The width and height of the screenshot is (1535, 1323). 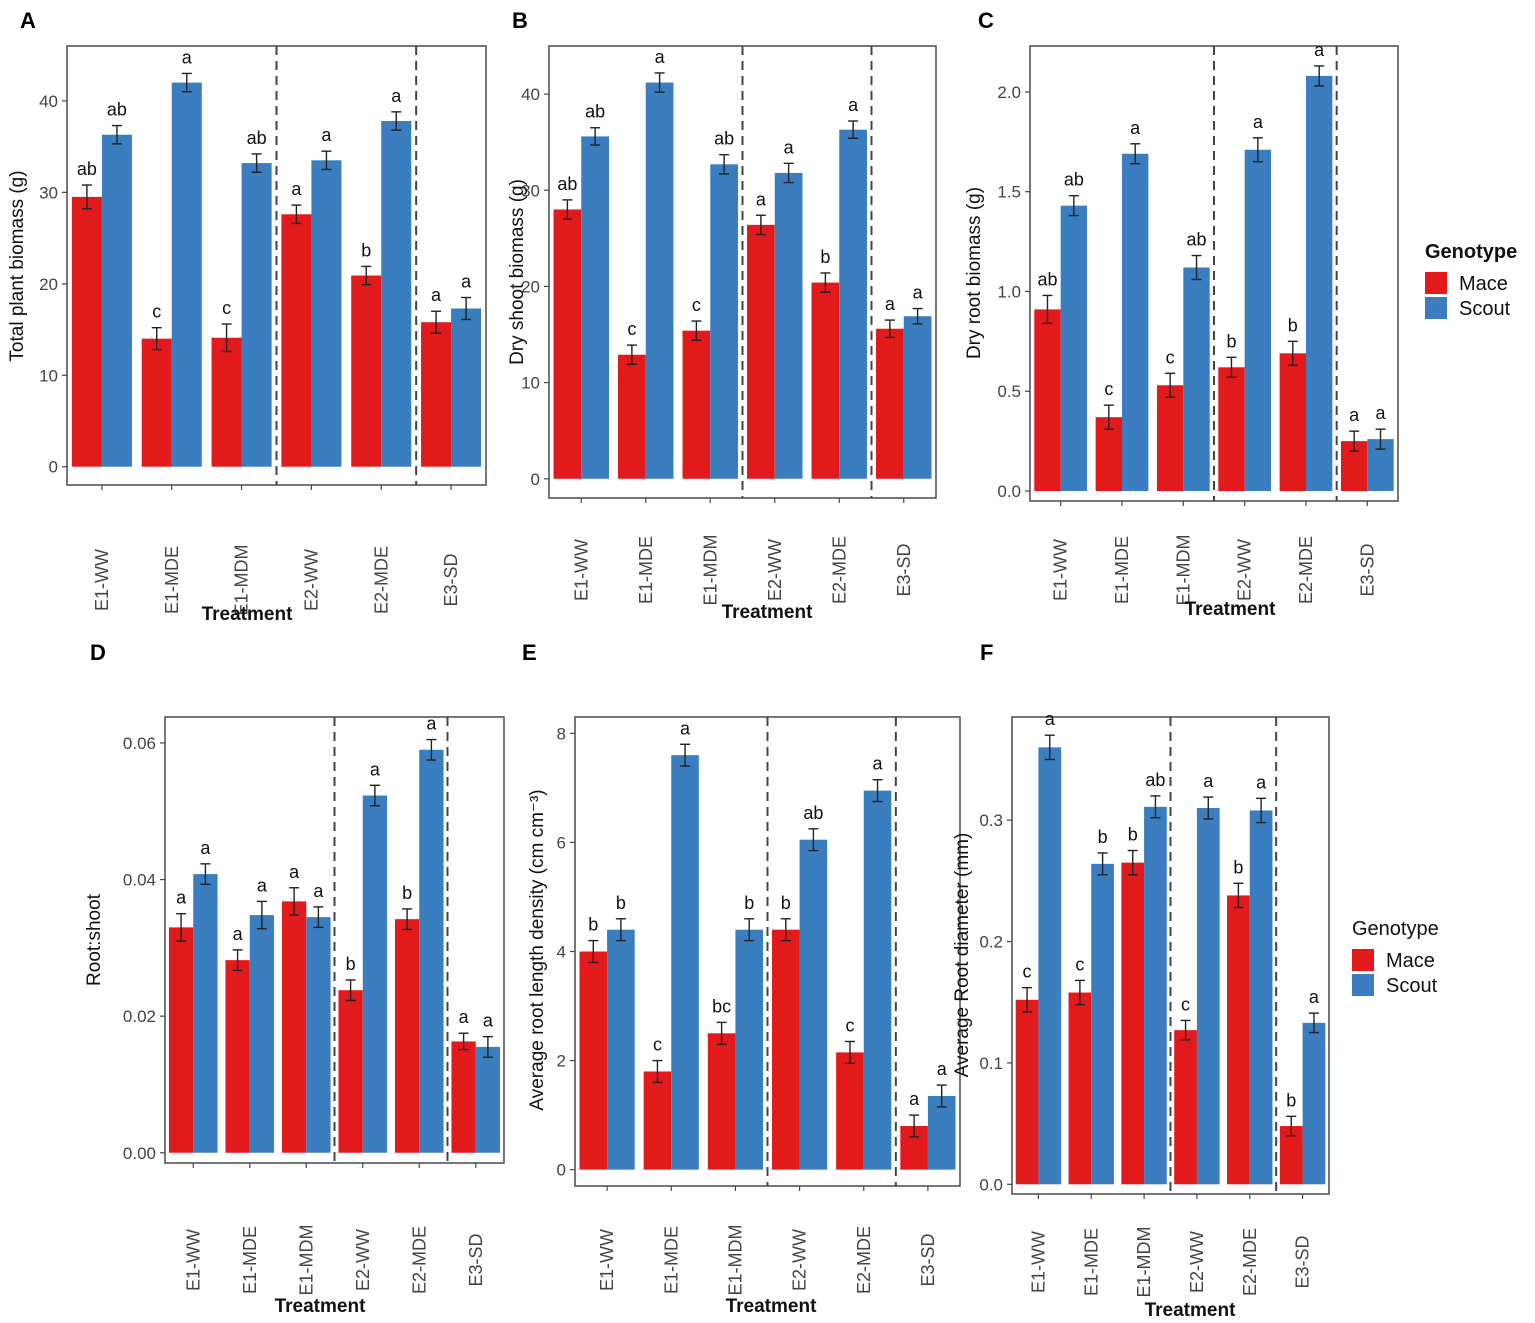 I want to click on y-tick-label: 20, so click(x=530, y=286).